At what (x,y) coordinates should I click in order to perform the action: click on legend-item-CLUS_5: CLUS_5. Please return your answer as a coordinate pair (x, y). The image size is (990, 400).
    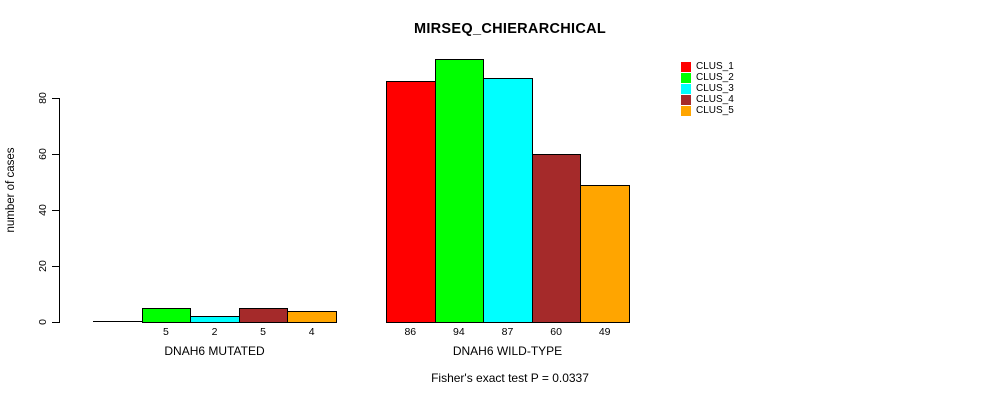
    Looking at the image, I should click on (707, 111).